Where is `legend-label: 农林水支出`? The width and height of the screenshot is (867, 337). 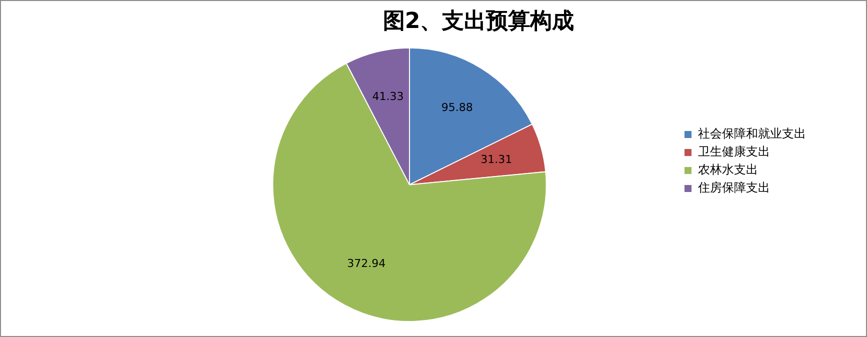
legend-label: 农林水支出 is located at coordinates (728, 169).